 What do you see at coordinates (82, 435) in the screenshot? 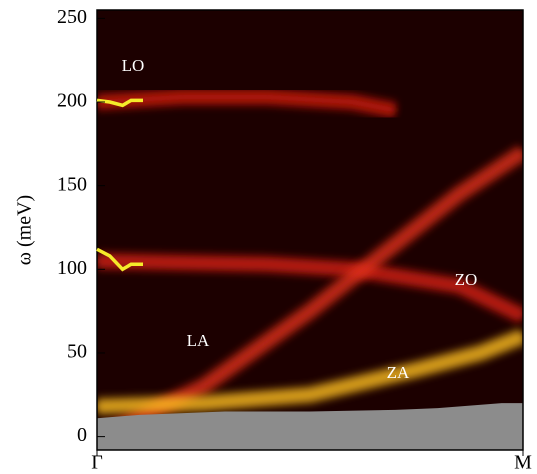
I see `y-tick-label: 0` at bounding box center [82, 435].